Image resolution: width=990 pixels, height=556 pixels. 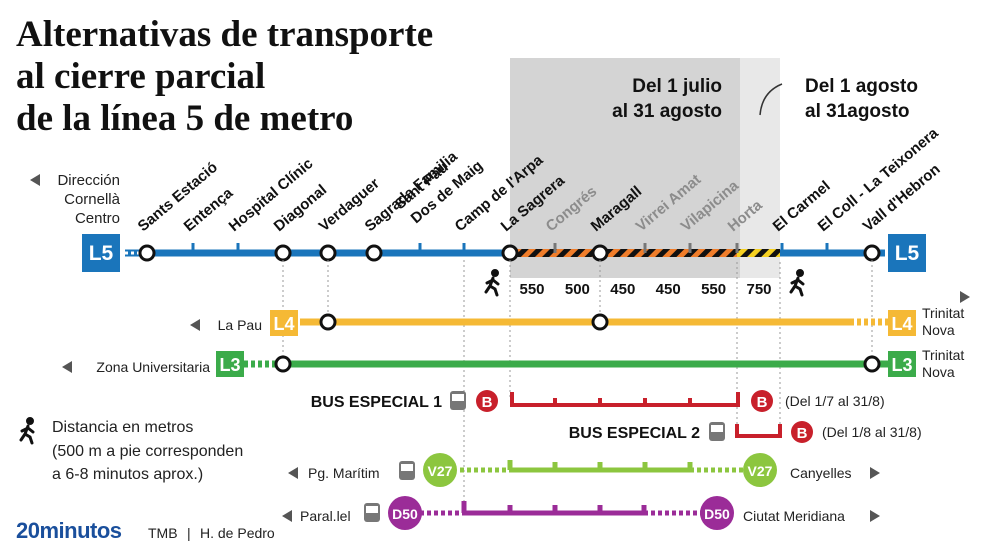 I want to click on v27-from: Pg. Marítim, so click(x=344, y=473).